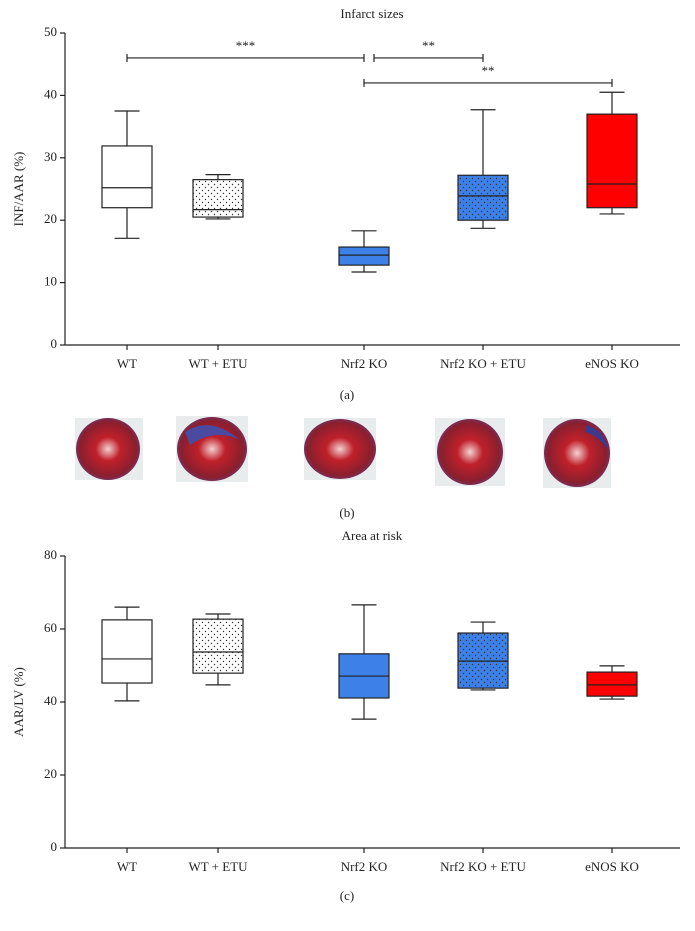 The width and height of the screenshot is (695, 931). I want to click on sig-label: ***, so click(246, 45).